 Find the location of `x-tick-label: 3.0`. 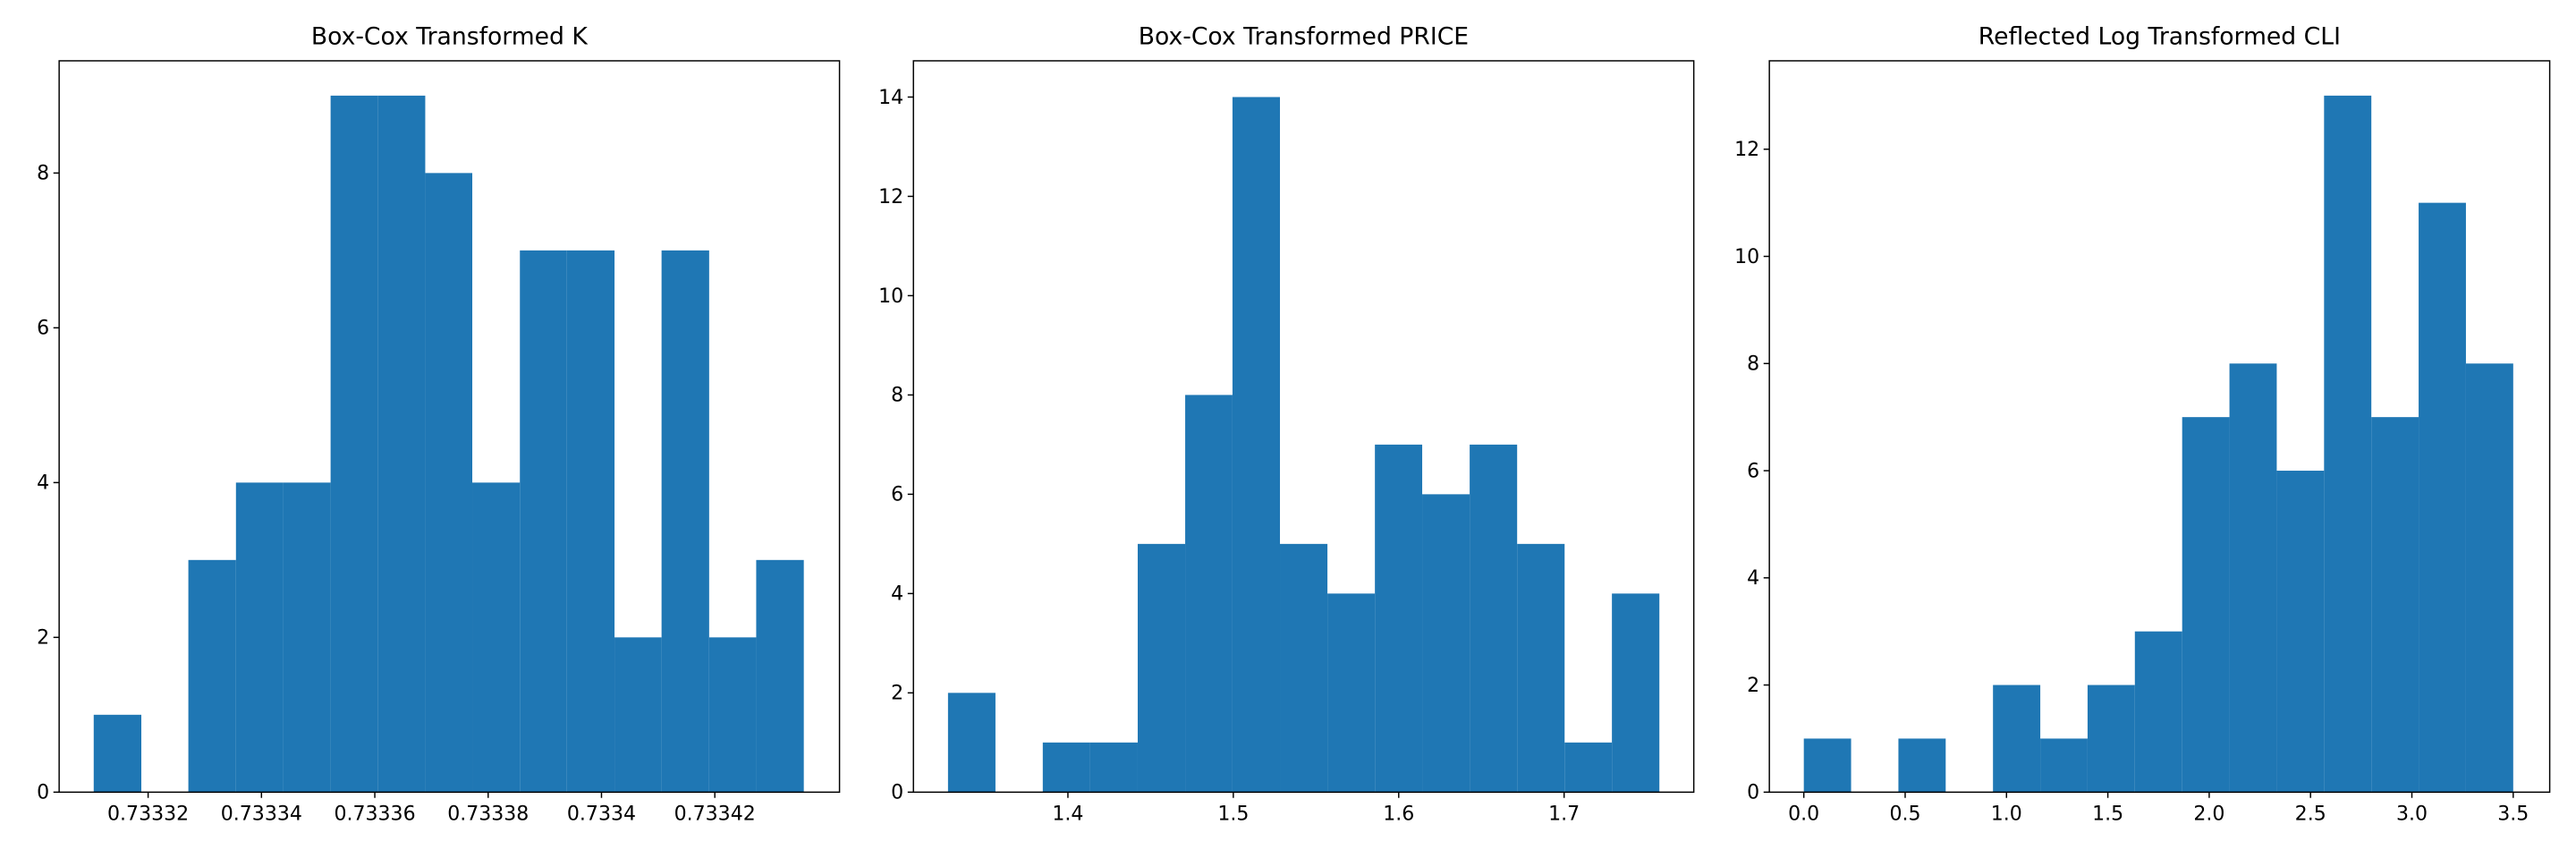

x-tick-label: 3.0 is located at coordinates (2412, 815).